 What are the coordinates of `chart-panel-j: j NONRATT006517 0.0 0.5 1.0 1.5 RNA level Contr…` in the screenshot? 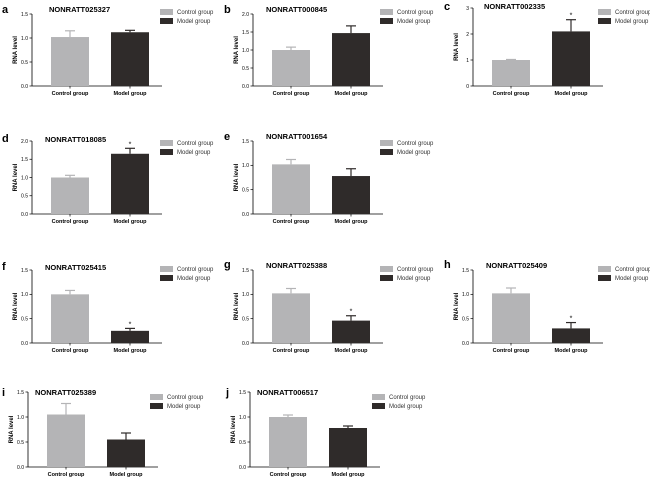 It's located at (325, 432).